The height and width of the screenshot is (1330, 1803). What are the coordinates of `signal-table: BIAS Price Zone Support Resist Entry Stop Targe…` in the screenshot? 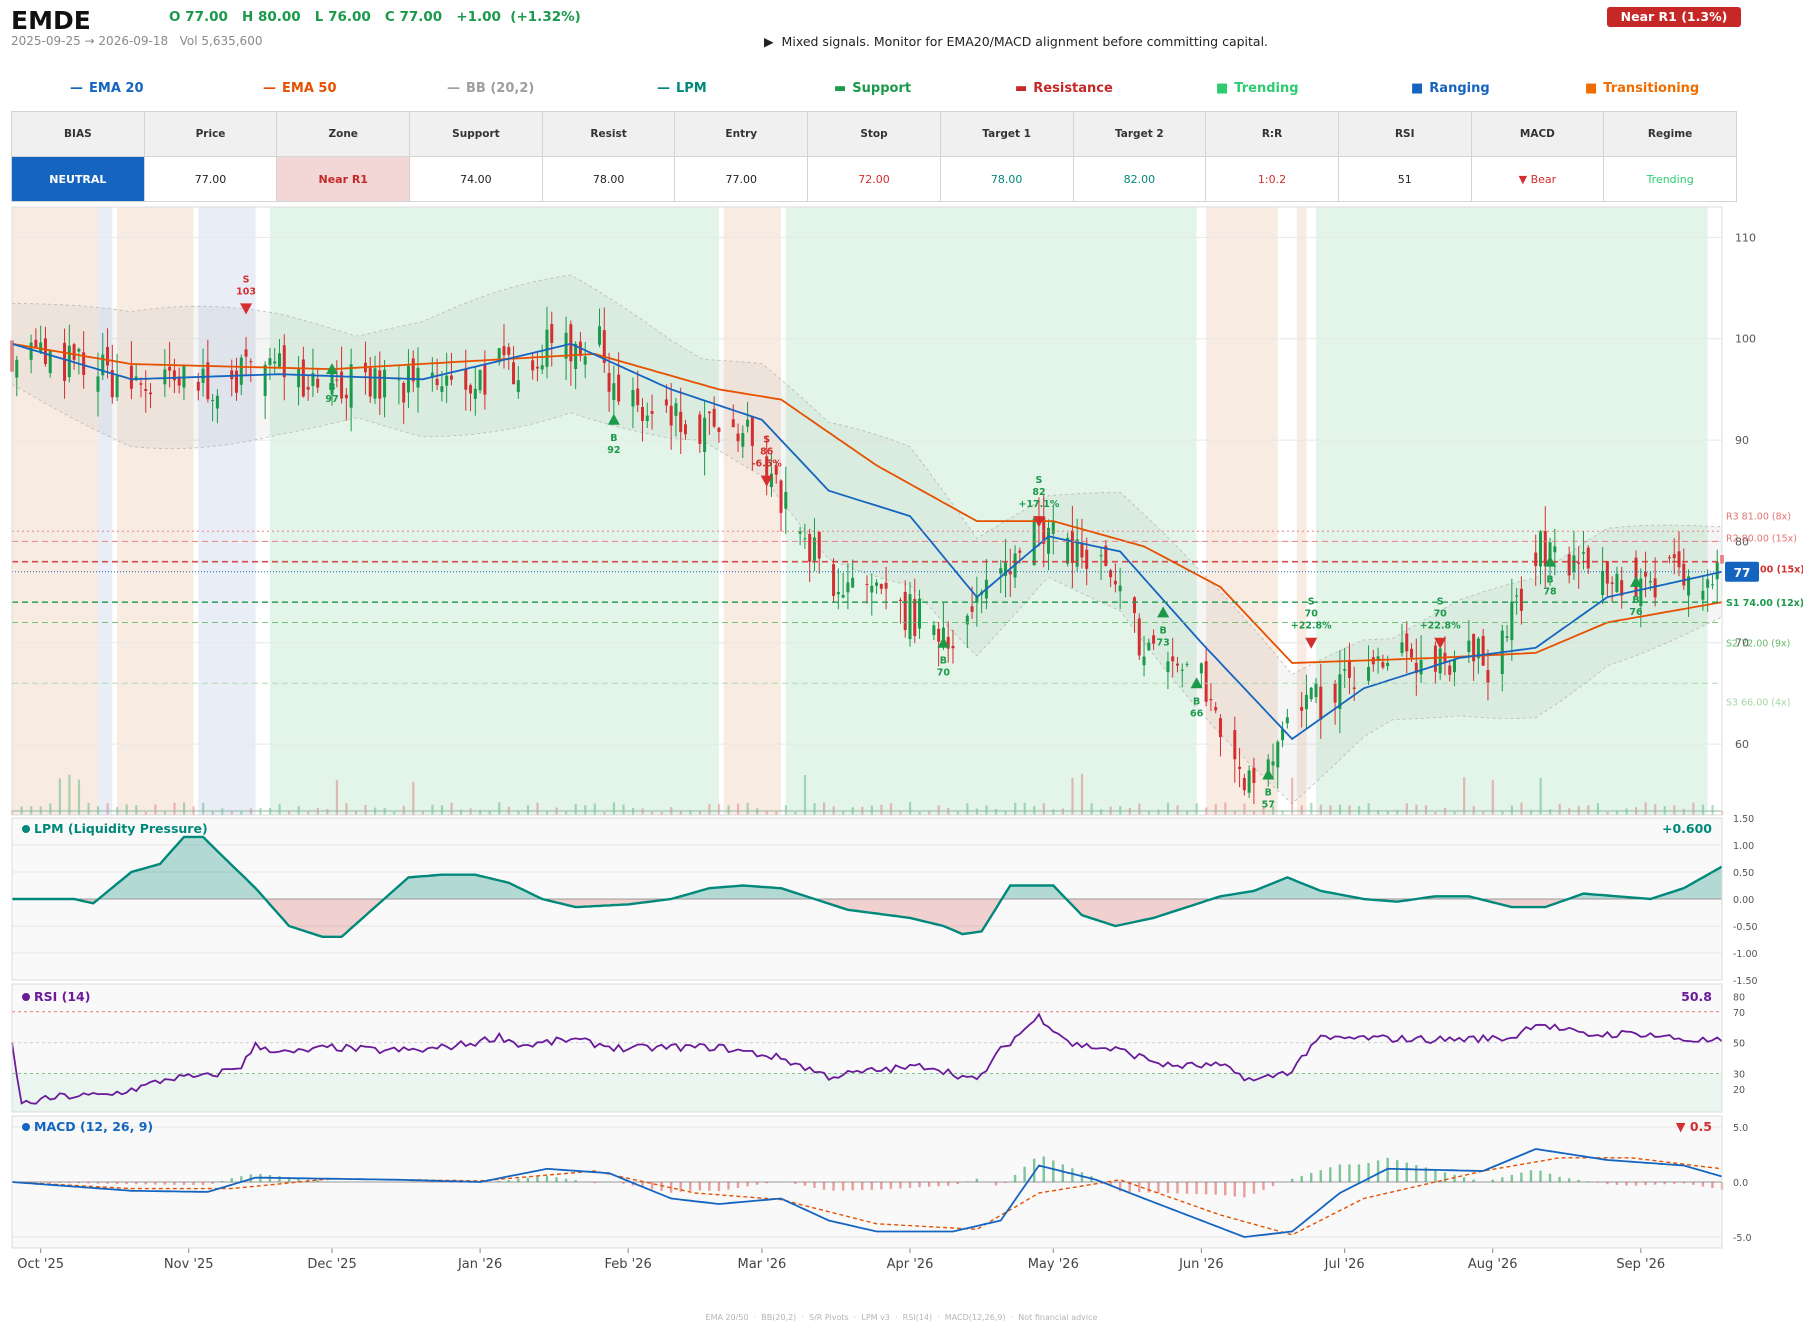 It's located at (874, 156).